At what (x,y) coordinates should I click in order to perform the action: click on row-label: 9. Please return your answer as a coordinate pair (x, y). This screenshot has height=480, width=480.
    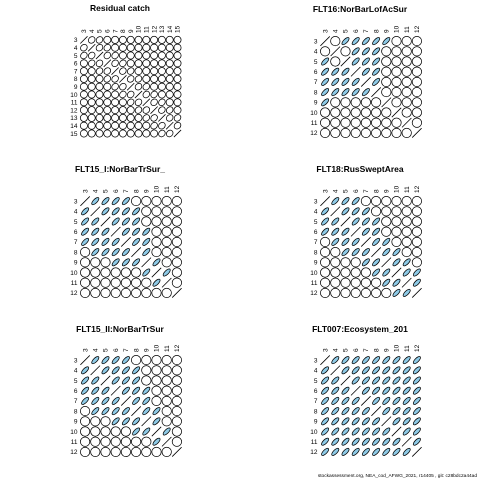
    Looking at the image, I should click on (76, 422).